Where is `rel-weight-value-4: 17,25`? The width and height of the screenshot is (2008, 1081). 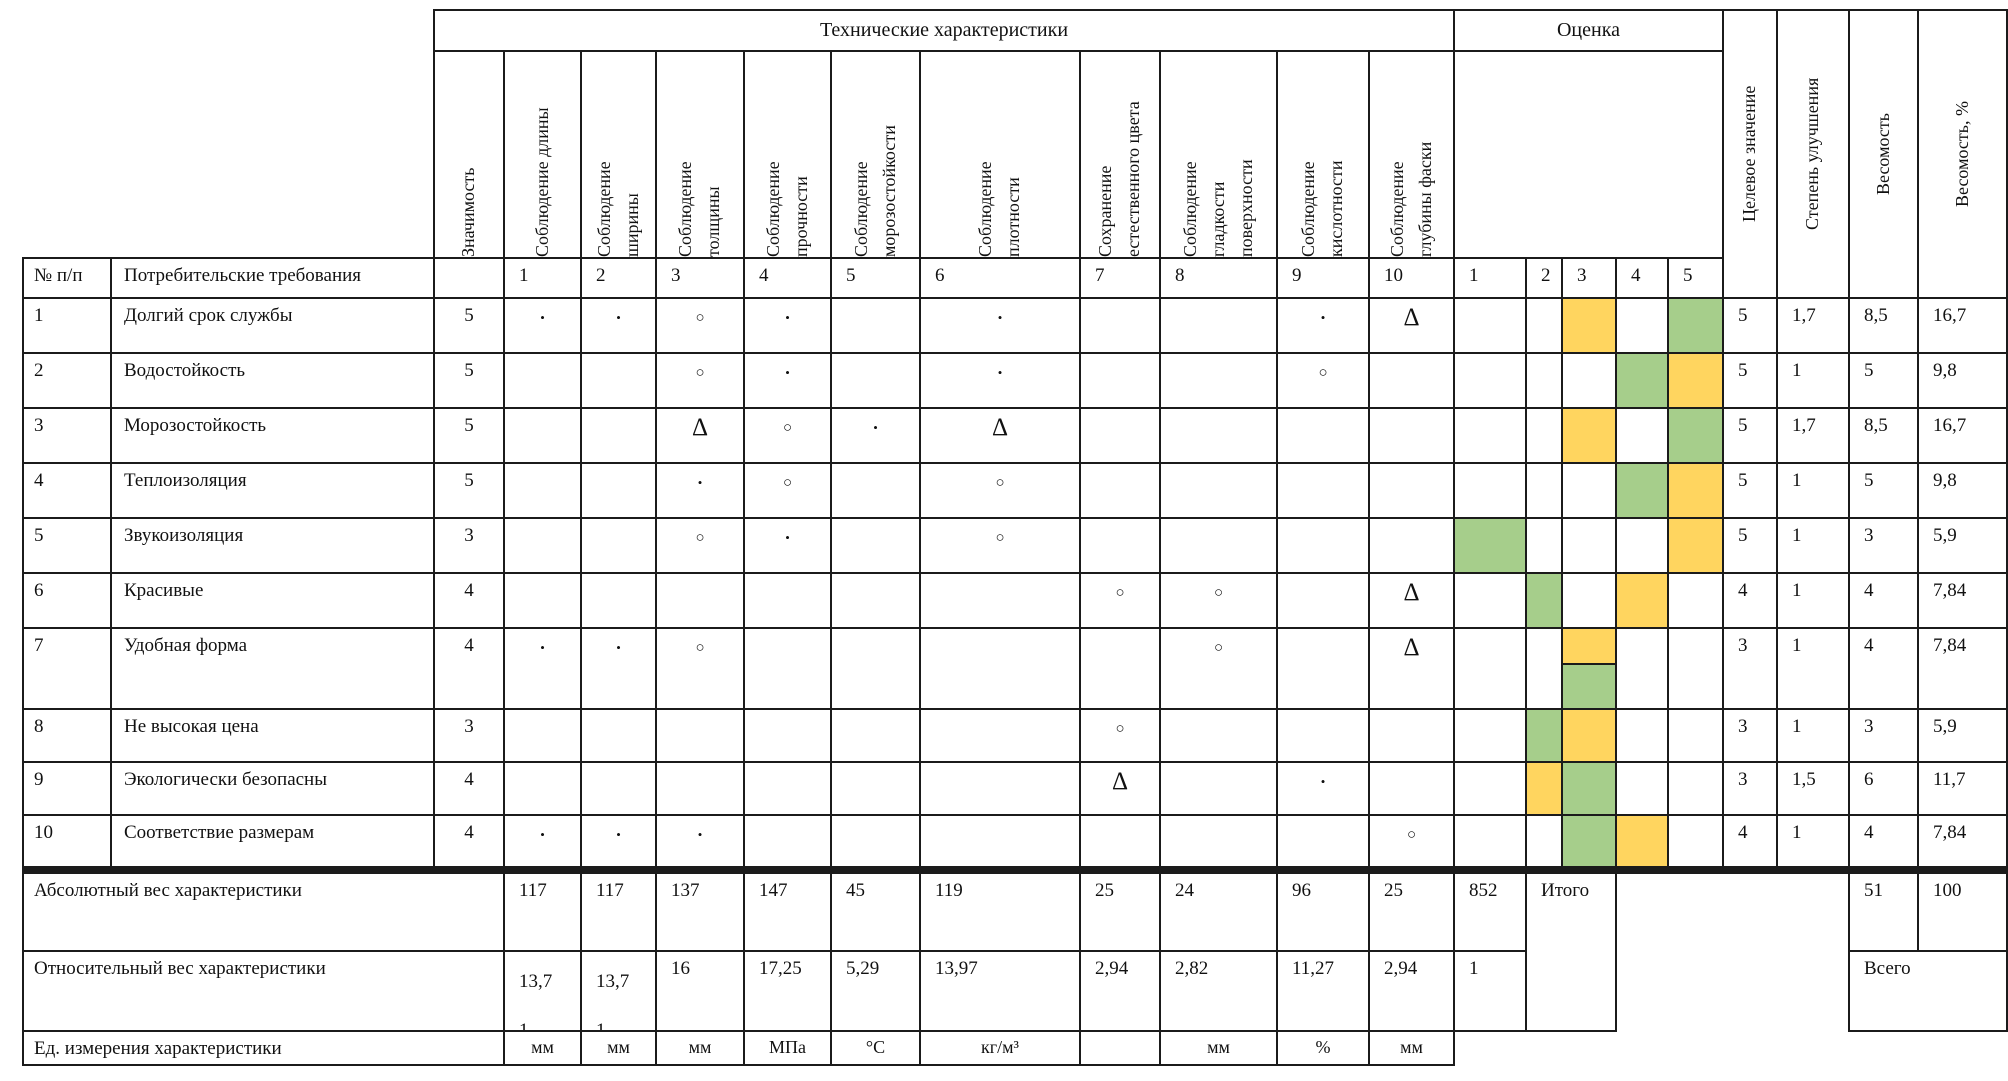
rel-weight-value-4: 17,25 is located at coordinates (787, 991).